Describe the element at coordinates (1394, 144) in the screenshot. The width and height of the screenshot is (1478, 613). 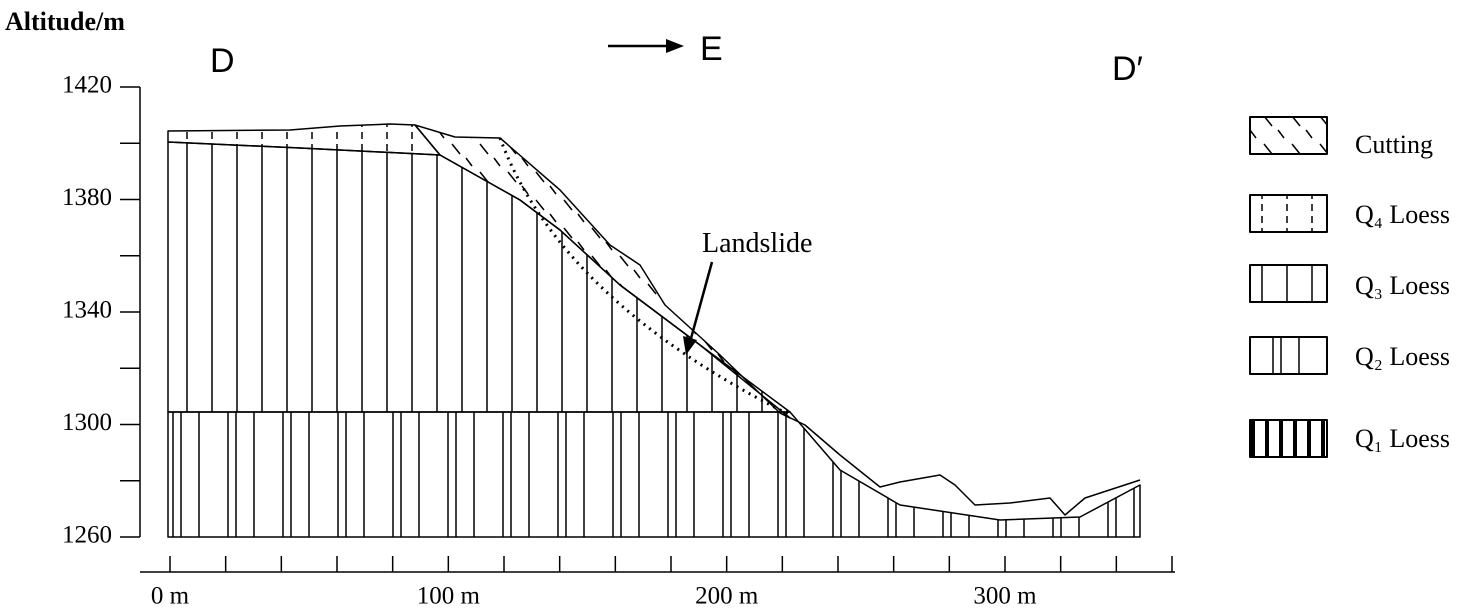
I see `legend-label: Cutting` at that location.